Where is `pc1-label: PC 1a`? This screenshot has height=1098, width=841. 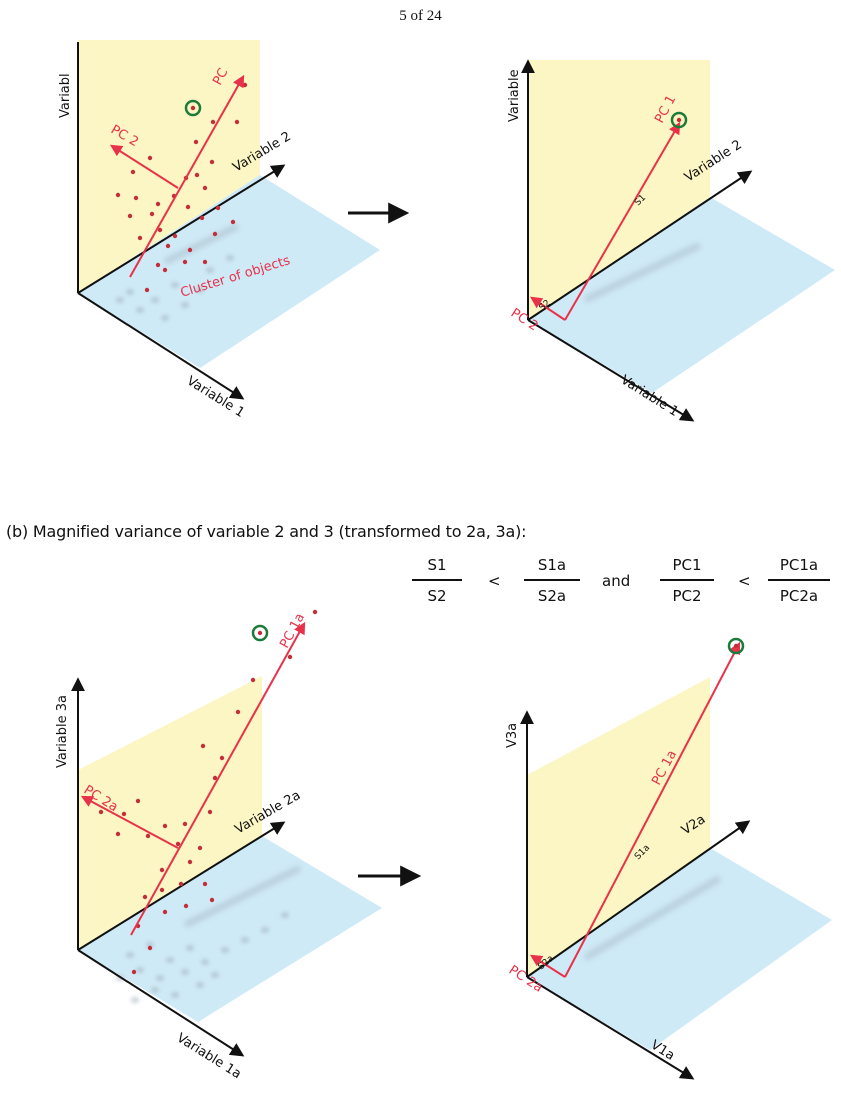 pc1-label: PC 1a is located at coordinates (292, 631).